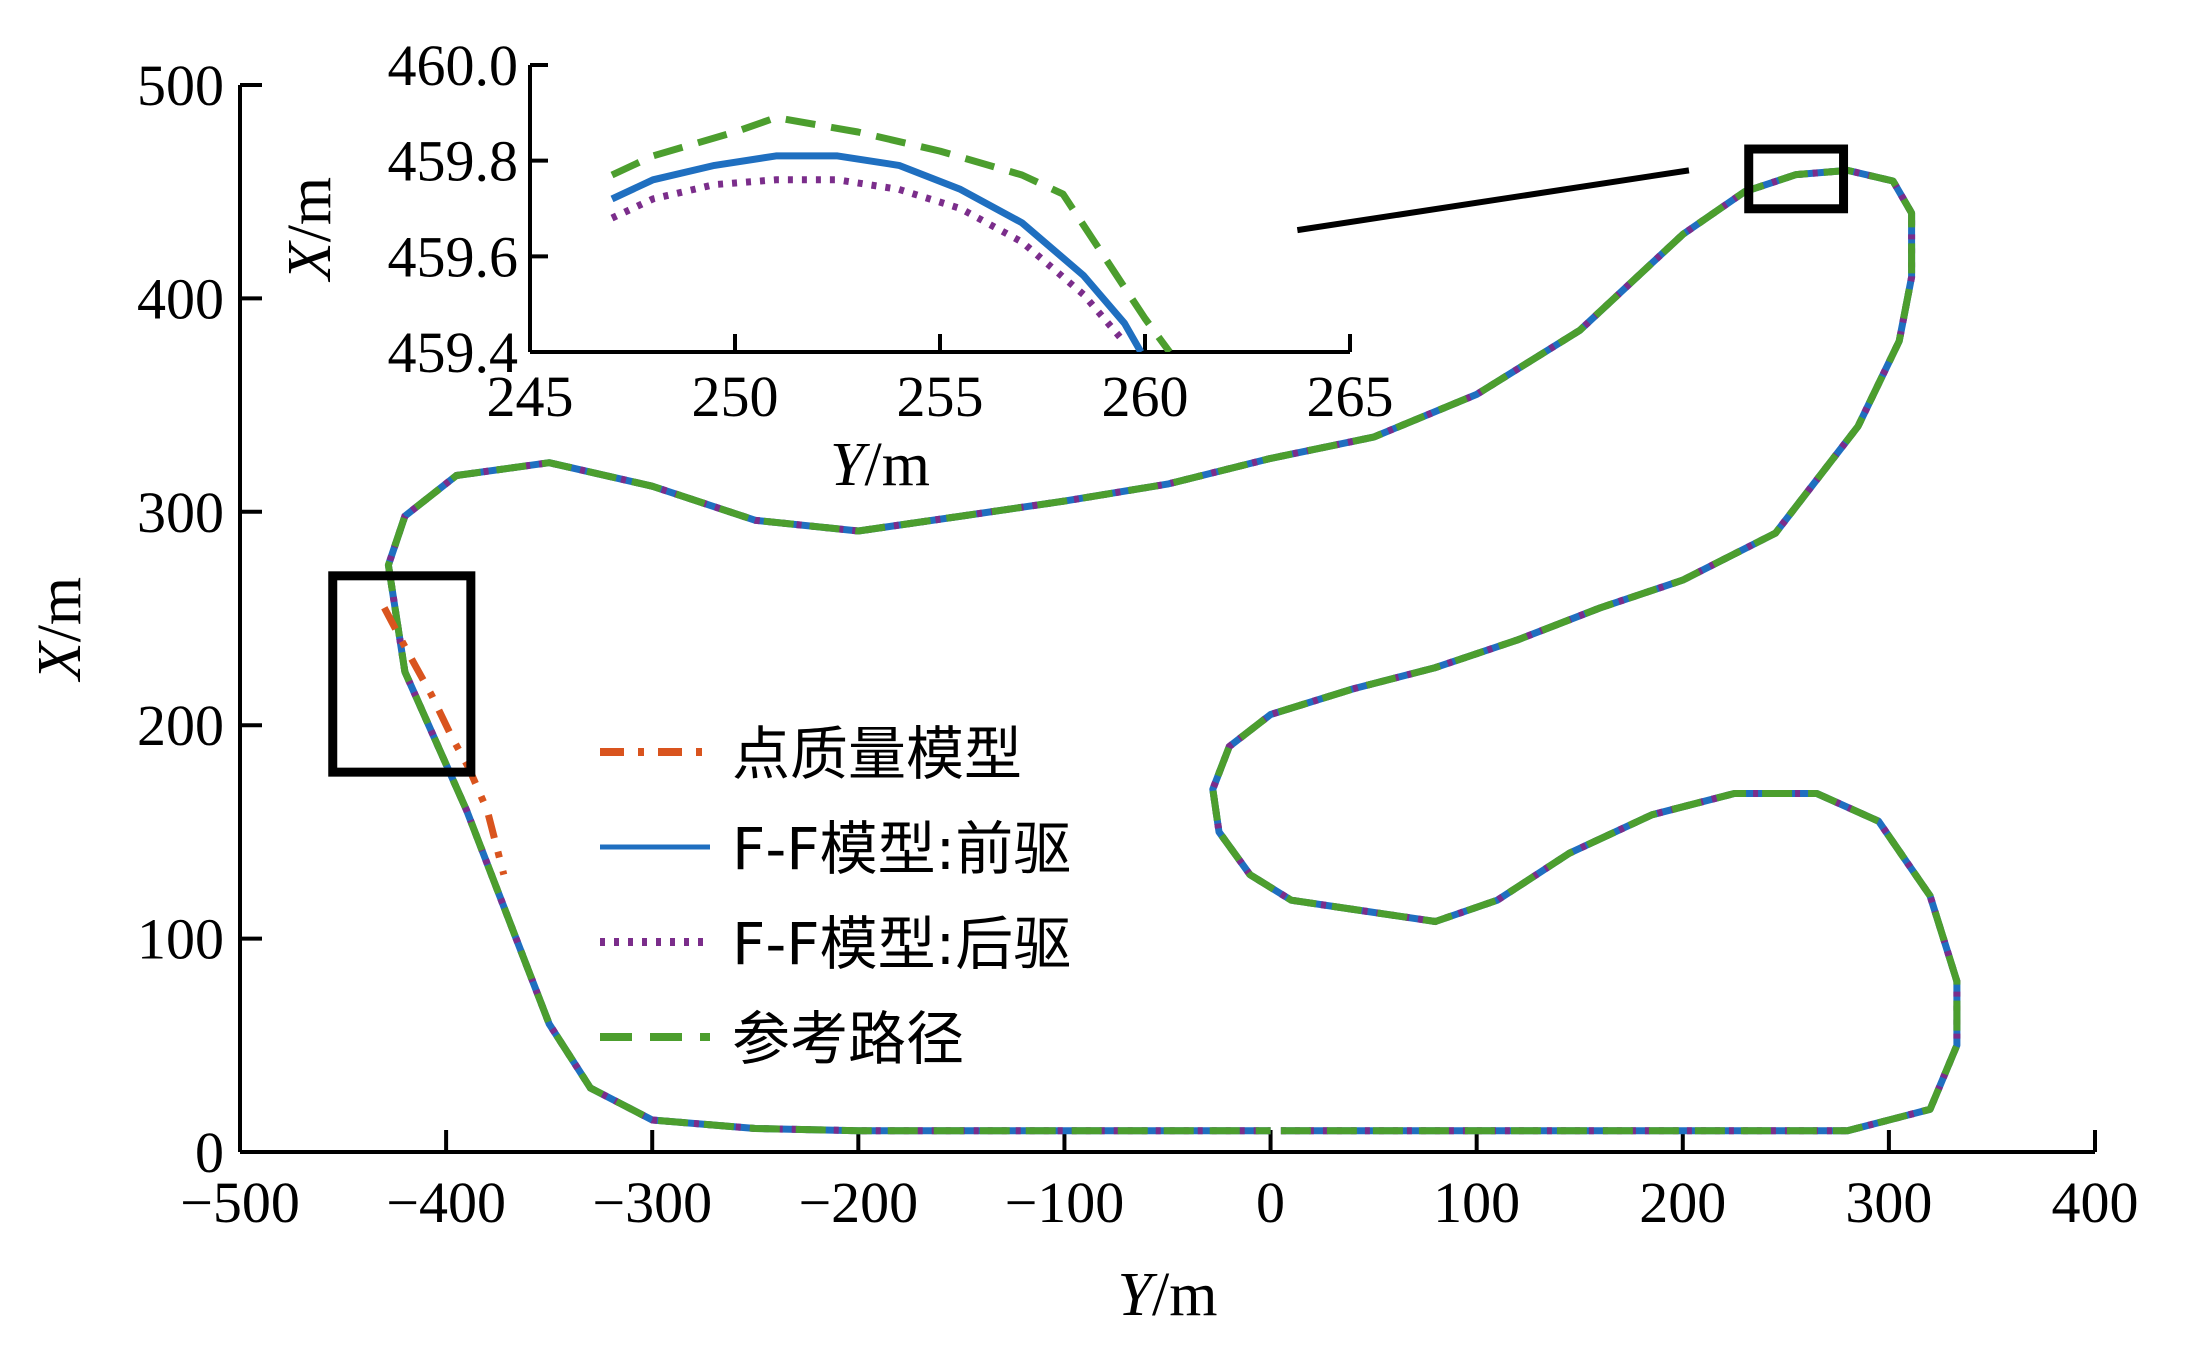  Describe the element at coordinates (453, 161) in the screenshot. I see `inset-y-tick-label: 459.8` at that location.